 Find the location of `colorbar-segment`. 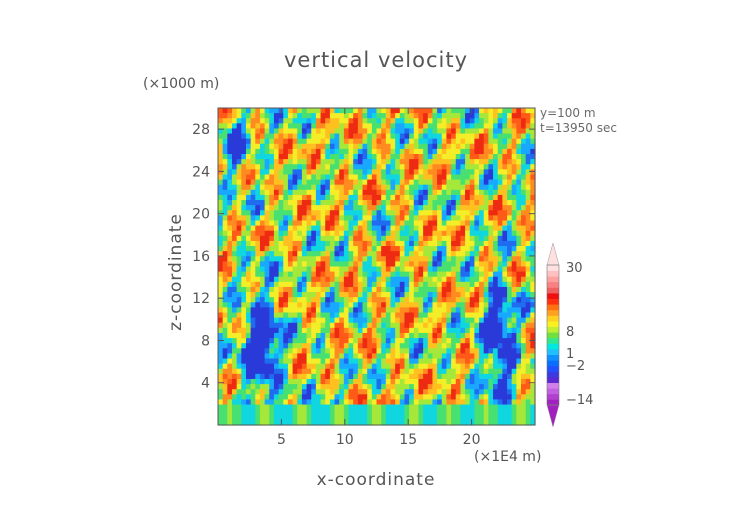

colorbar-segment is located at coordinates (553, 374).